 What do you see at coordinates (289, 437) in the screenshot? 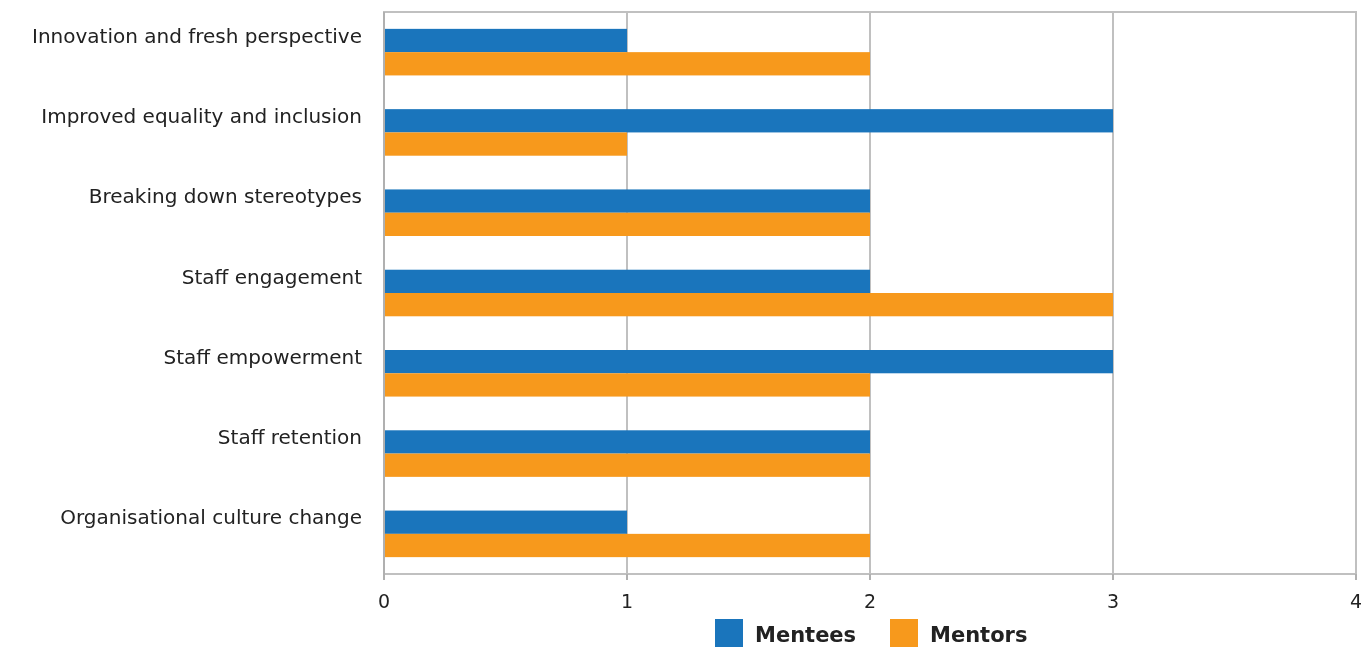
I see `y-tick-label: Staff retention` at bounding box center [289, 437].